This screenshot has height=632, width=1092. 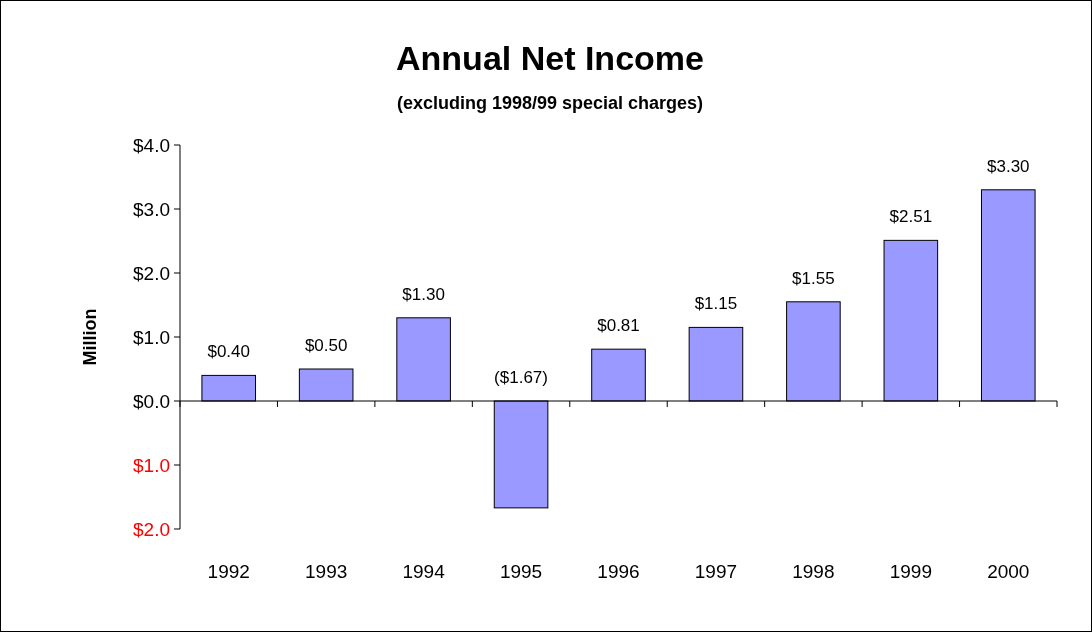 I want to click on data-label: $1.55, so click(x=813, y=278).